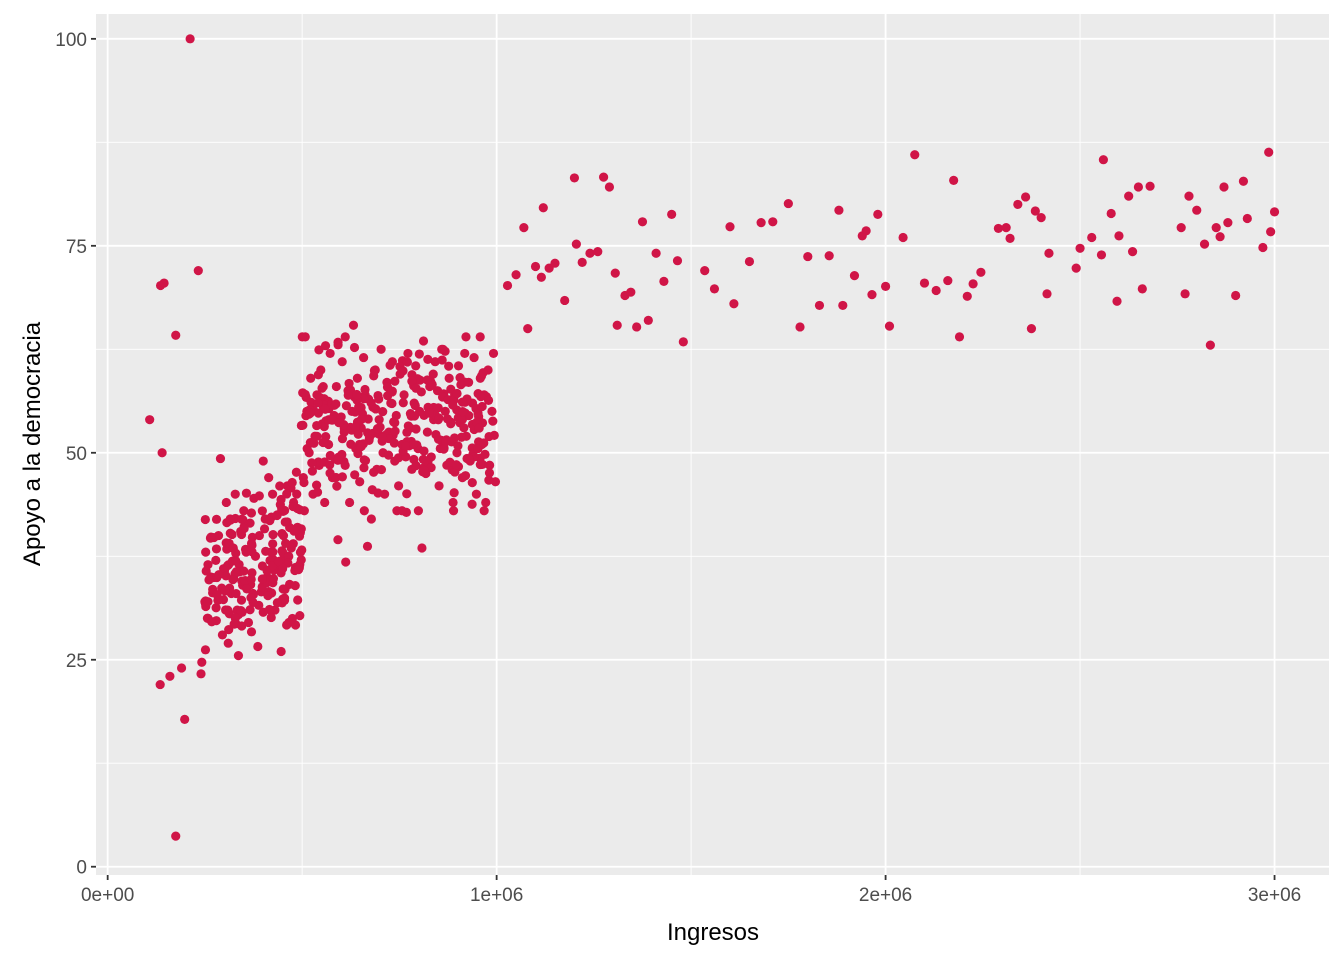 The height and width of the screenshot is (960, 1344). What do you see at coordinates (76, 661) in the screenshot?
I see `y-tick-label: 25` at bounding box center [76, 661].